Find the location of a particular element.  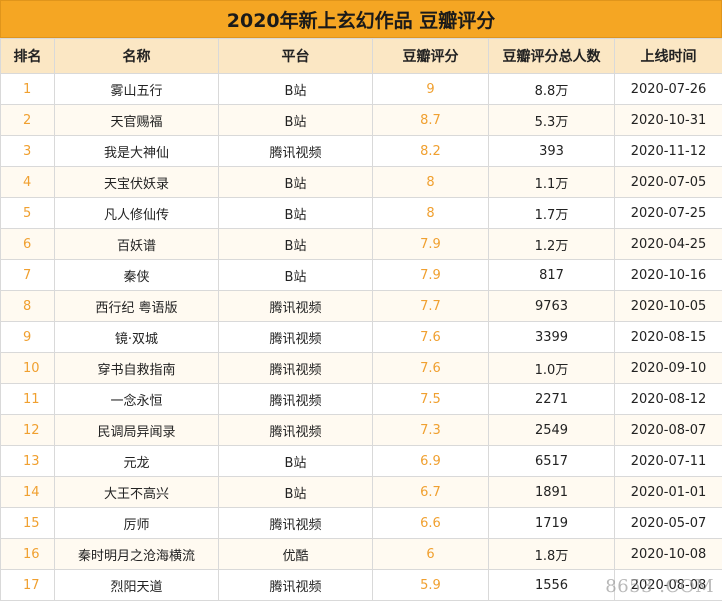

rating-count-cell: 1.0万 is located at coordinates (551, 368).